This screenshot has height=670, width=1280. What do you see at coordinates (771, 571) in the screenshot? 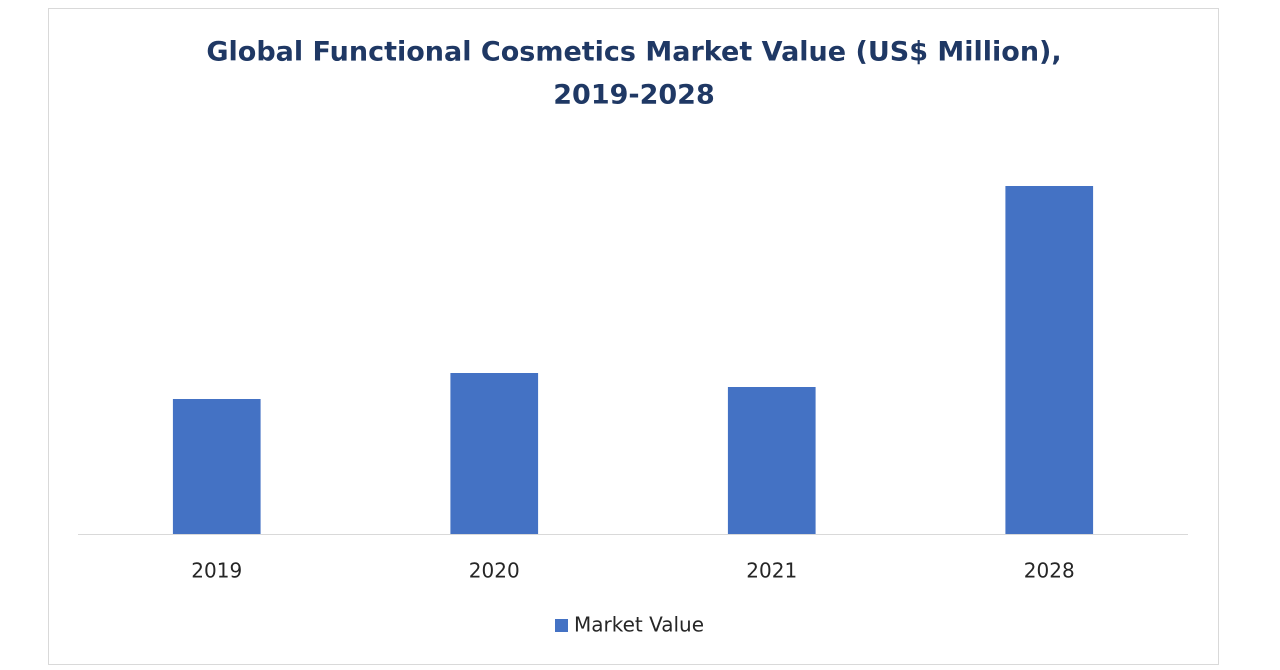
I see `x-tick-label: 2021` at bounding box center [771, 571].